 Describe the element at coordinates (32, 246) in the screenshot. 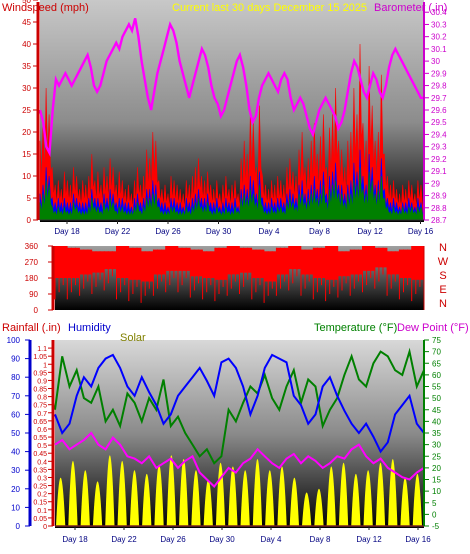

I see `direction-tick-label: 360` at that location.